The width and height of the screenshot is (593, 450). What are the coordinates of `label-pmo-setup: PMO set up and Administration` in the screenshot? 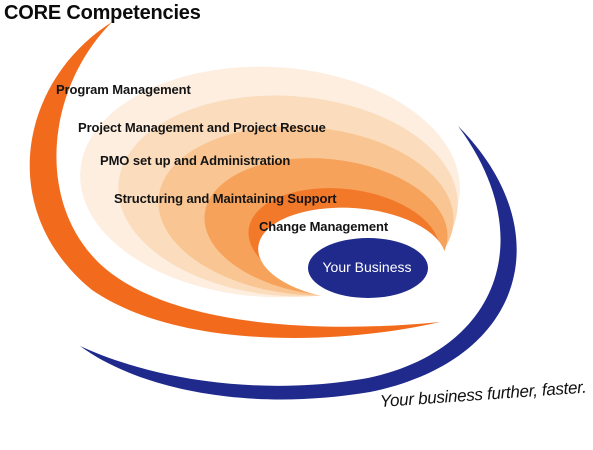 It's located at (195, 160).